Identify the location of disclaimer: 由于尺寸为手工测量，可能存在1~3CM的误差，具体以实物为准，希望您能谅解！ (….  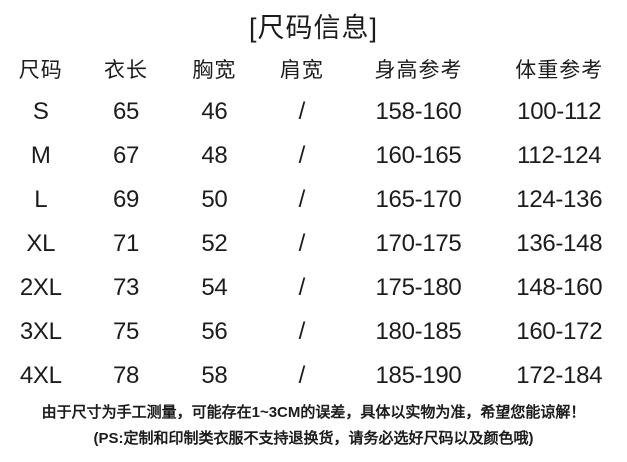
(313, 425).